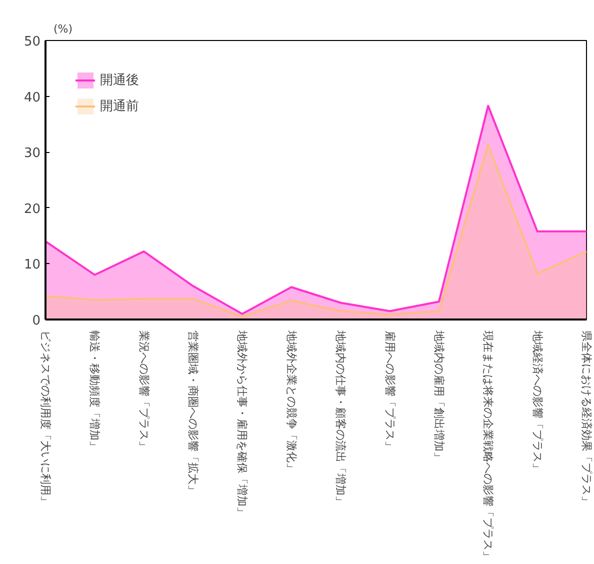 This screenshot has height=564, width=594. Describe the element at coordinates (119, 106) in the screenshot. I see `legend-label: 開通前` at that location.